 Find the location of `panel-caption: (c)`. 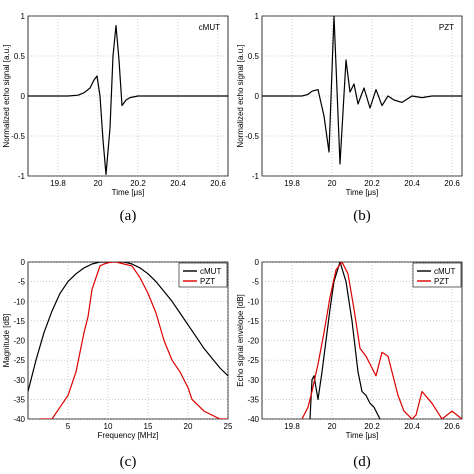

panel-caption: (c) is located at coordinates (128, 462).